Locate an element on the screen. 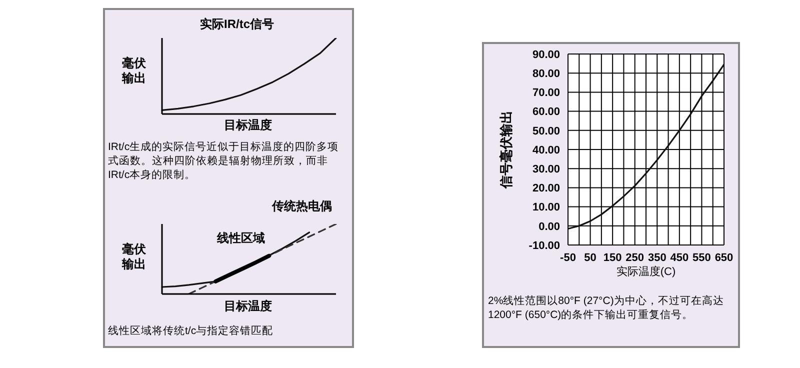 This screenshot has height=368, width=800. y-tick-label: 0.00 is located at coordinates (549, 226).